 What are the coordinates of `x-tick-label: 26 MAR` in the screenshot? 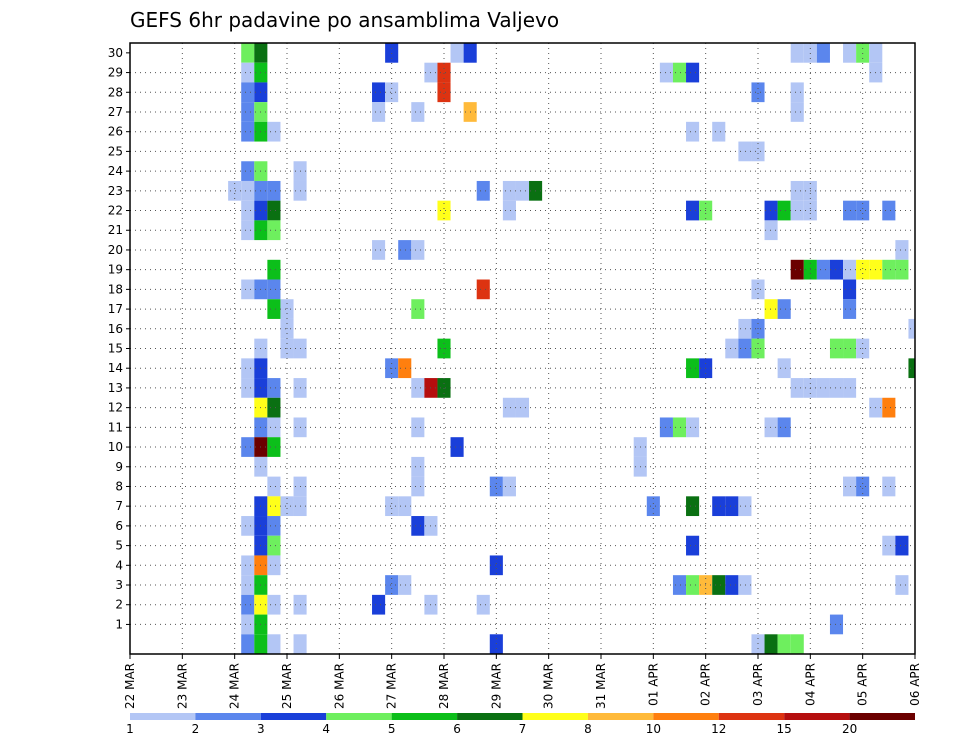 It's located at (339, 686).